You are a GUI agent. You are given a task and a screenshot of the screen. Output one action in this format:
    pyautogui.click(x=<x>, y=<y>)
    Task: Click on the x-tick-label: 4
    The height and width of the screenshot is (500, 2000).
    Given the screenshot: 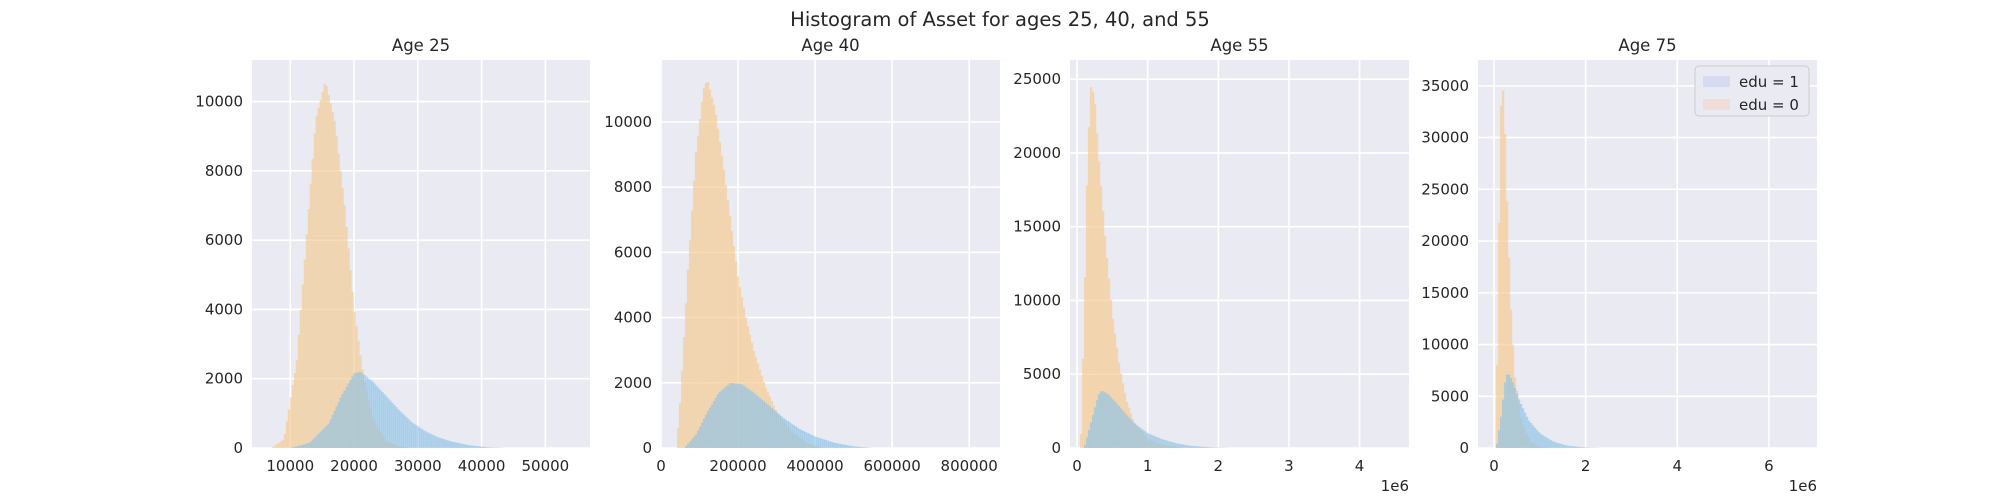 What is the action you would take?
    pyautogui.click(x=1360, y=466)
    